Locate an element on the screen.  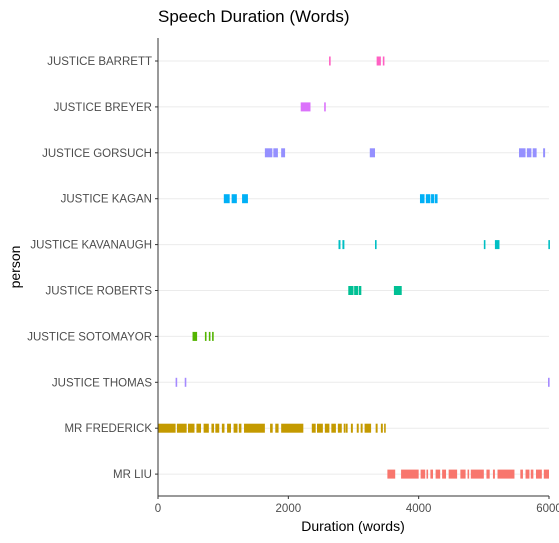
y-axis-title: person is located at coordinates (15, 267).